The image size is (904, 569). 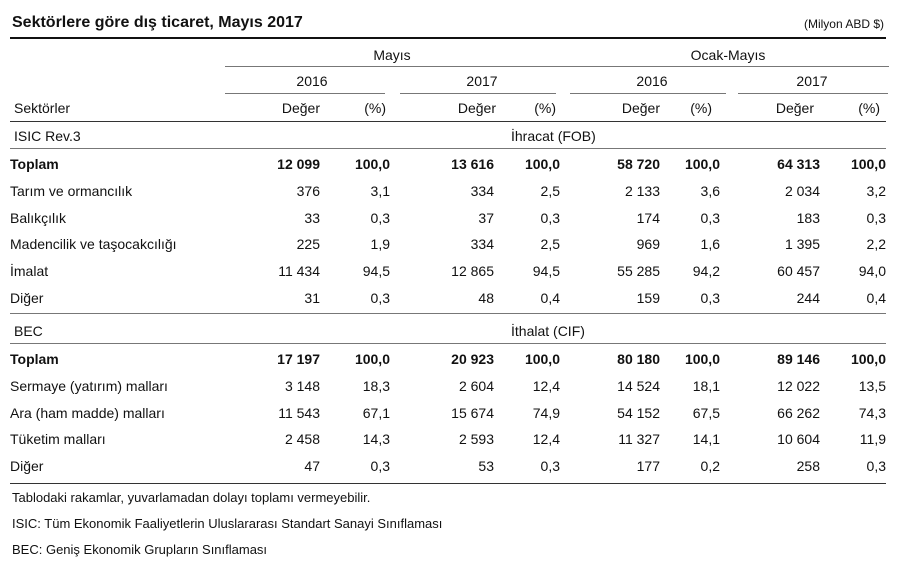 I want to click on value-cell: 12 099, so click(x=298, y=164).